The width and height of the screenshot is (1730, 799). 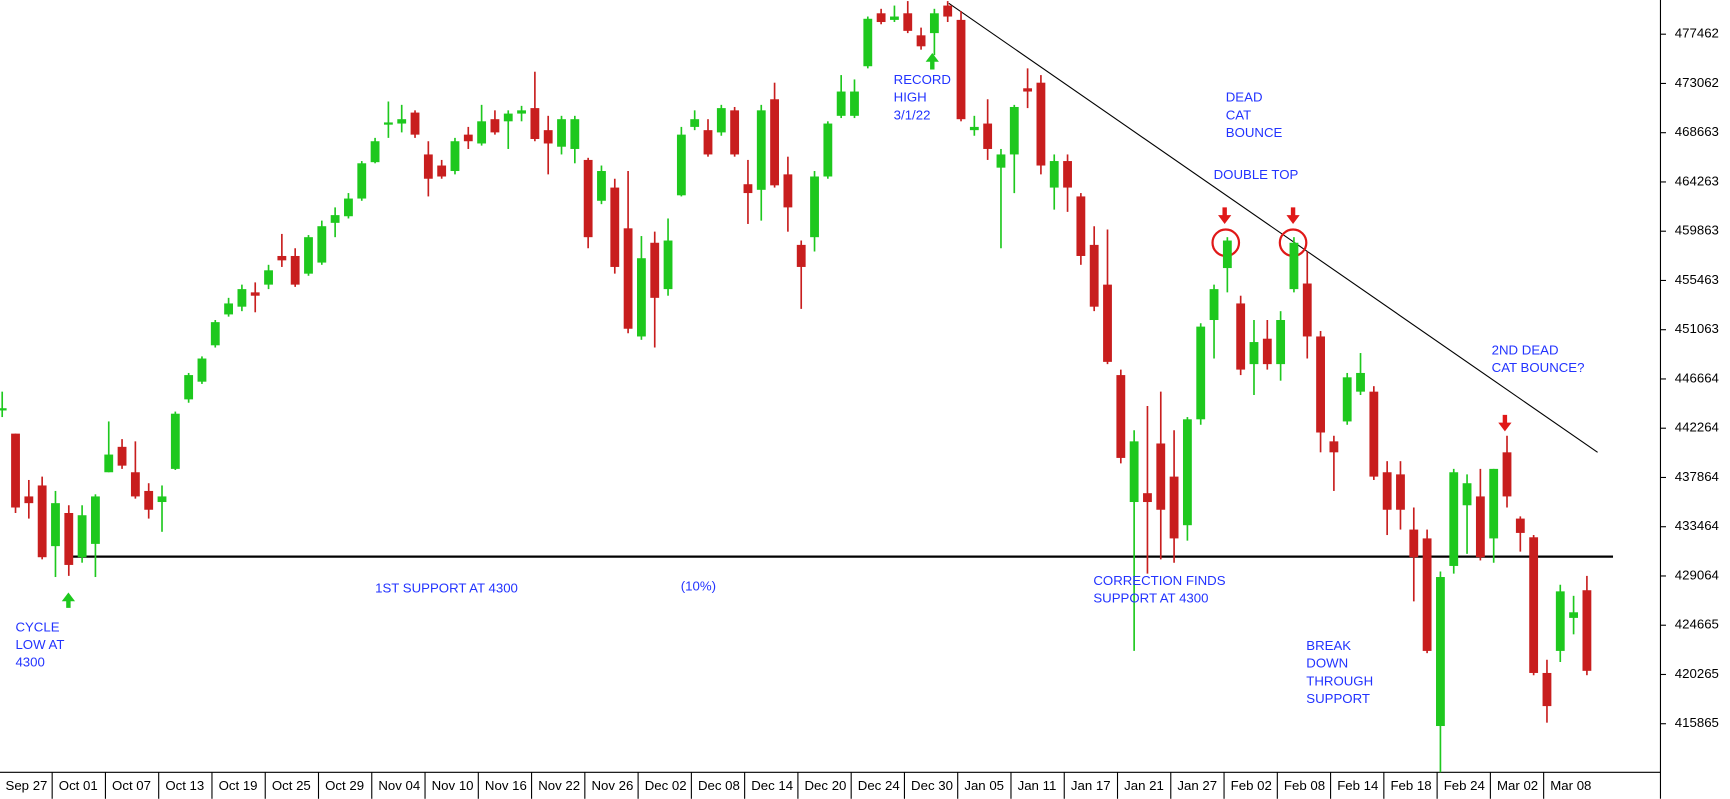 What do you see at coordinates (1697, 180) in the screenshot?
I see `y-tick-label: 464263` at bounding box center [1697, 180].